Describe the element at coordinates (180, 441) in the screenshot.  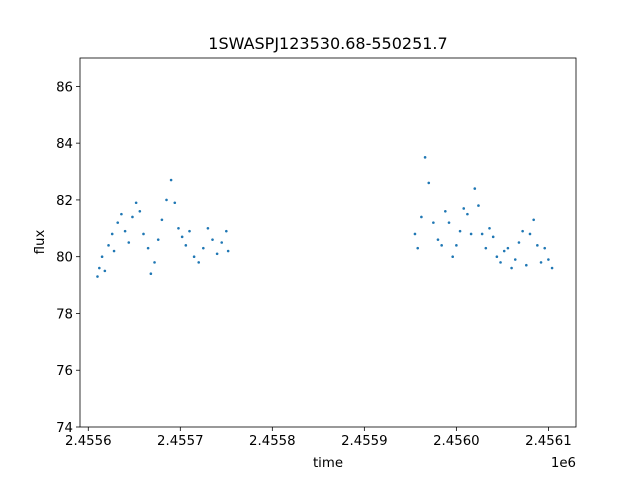
I see `x-tick-label: 2.4557` at that location.